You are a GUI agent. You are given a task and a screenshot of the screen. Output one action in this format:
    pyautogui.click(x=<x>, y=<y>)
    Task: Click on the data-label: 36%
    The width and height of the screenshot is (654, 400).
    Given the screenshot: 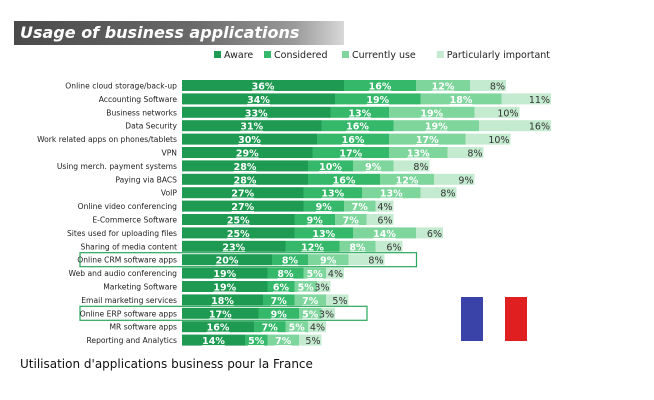 What is the action you would take?
    pyautogui.click(x=263, y=87)
    